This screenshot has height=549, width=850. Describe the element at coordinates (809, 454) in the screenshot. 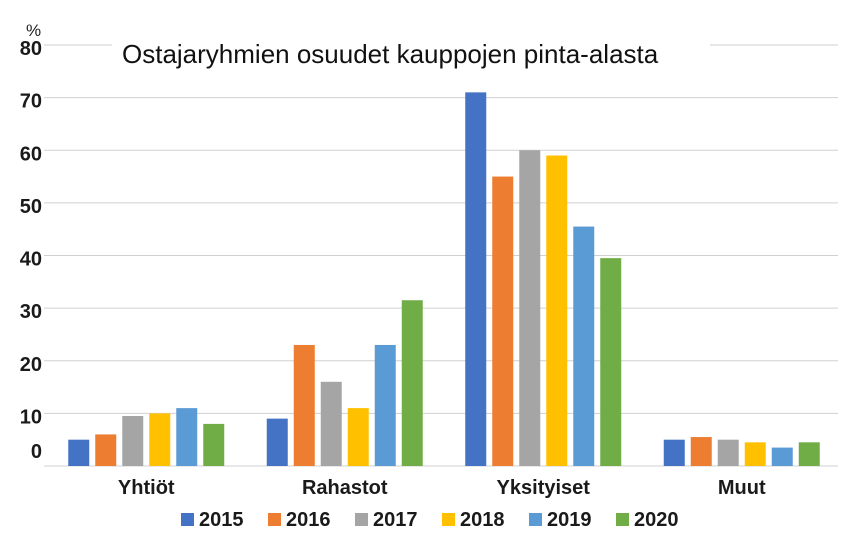

I see `bar-Muut-2020` at that location.